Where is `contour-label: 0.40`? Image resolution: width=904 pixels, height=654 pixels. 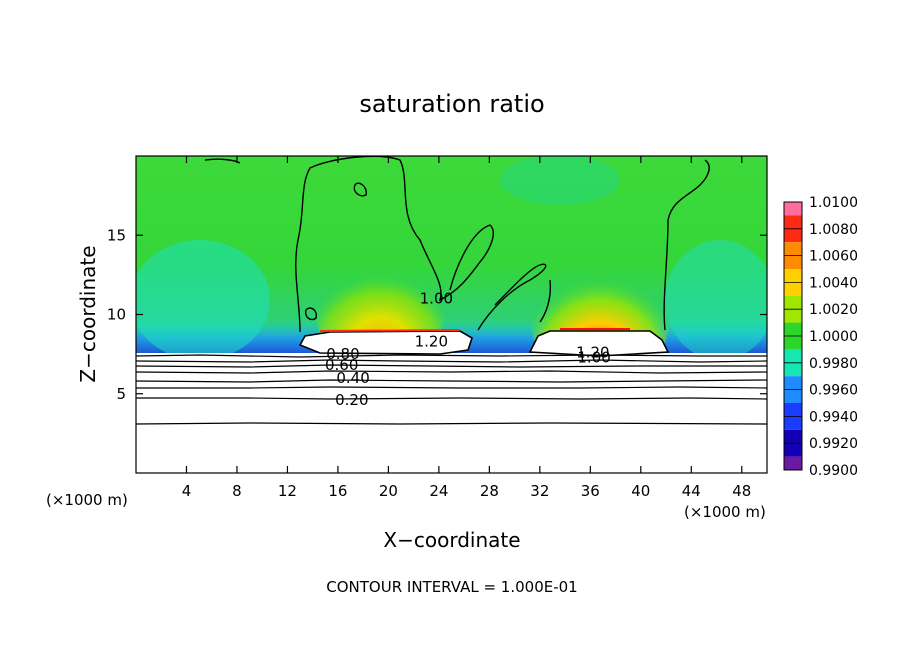
contour-label: 0.40 is located at coordinates (352, 378).